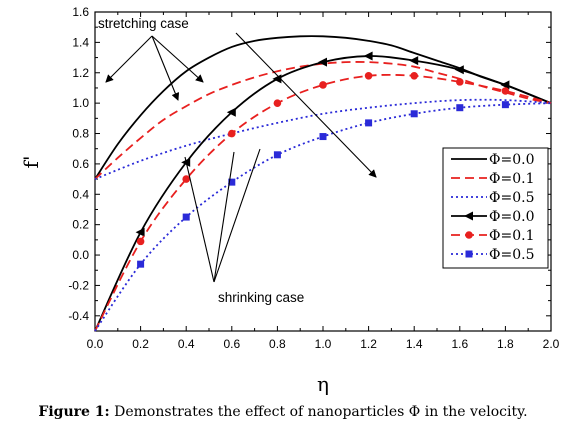 This screenshot has height=435, width=566. I want to click on x-tick-label: 0.0, so click(95, 344).